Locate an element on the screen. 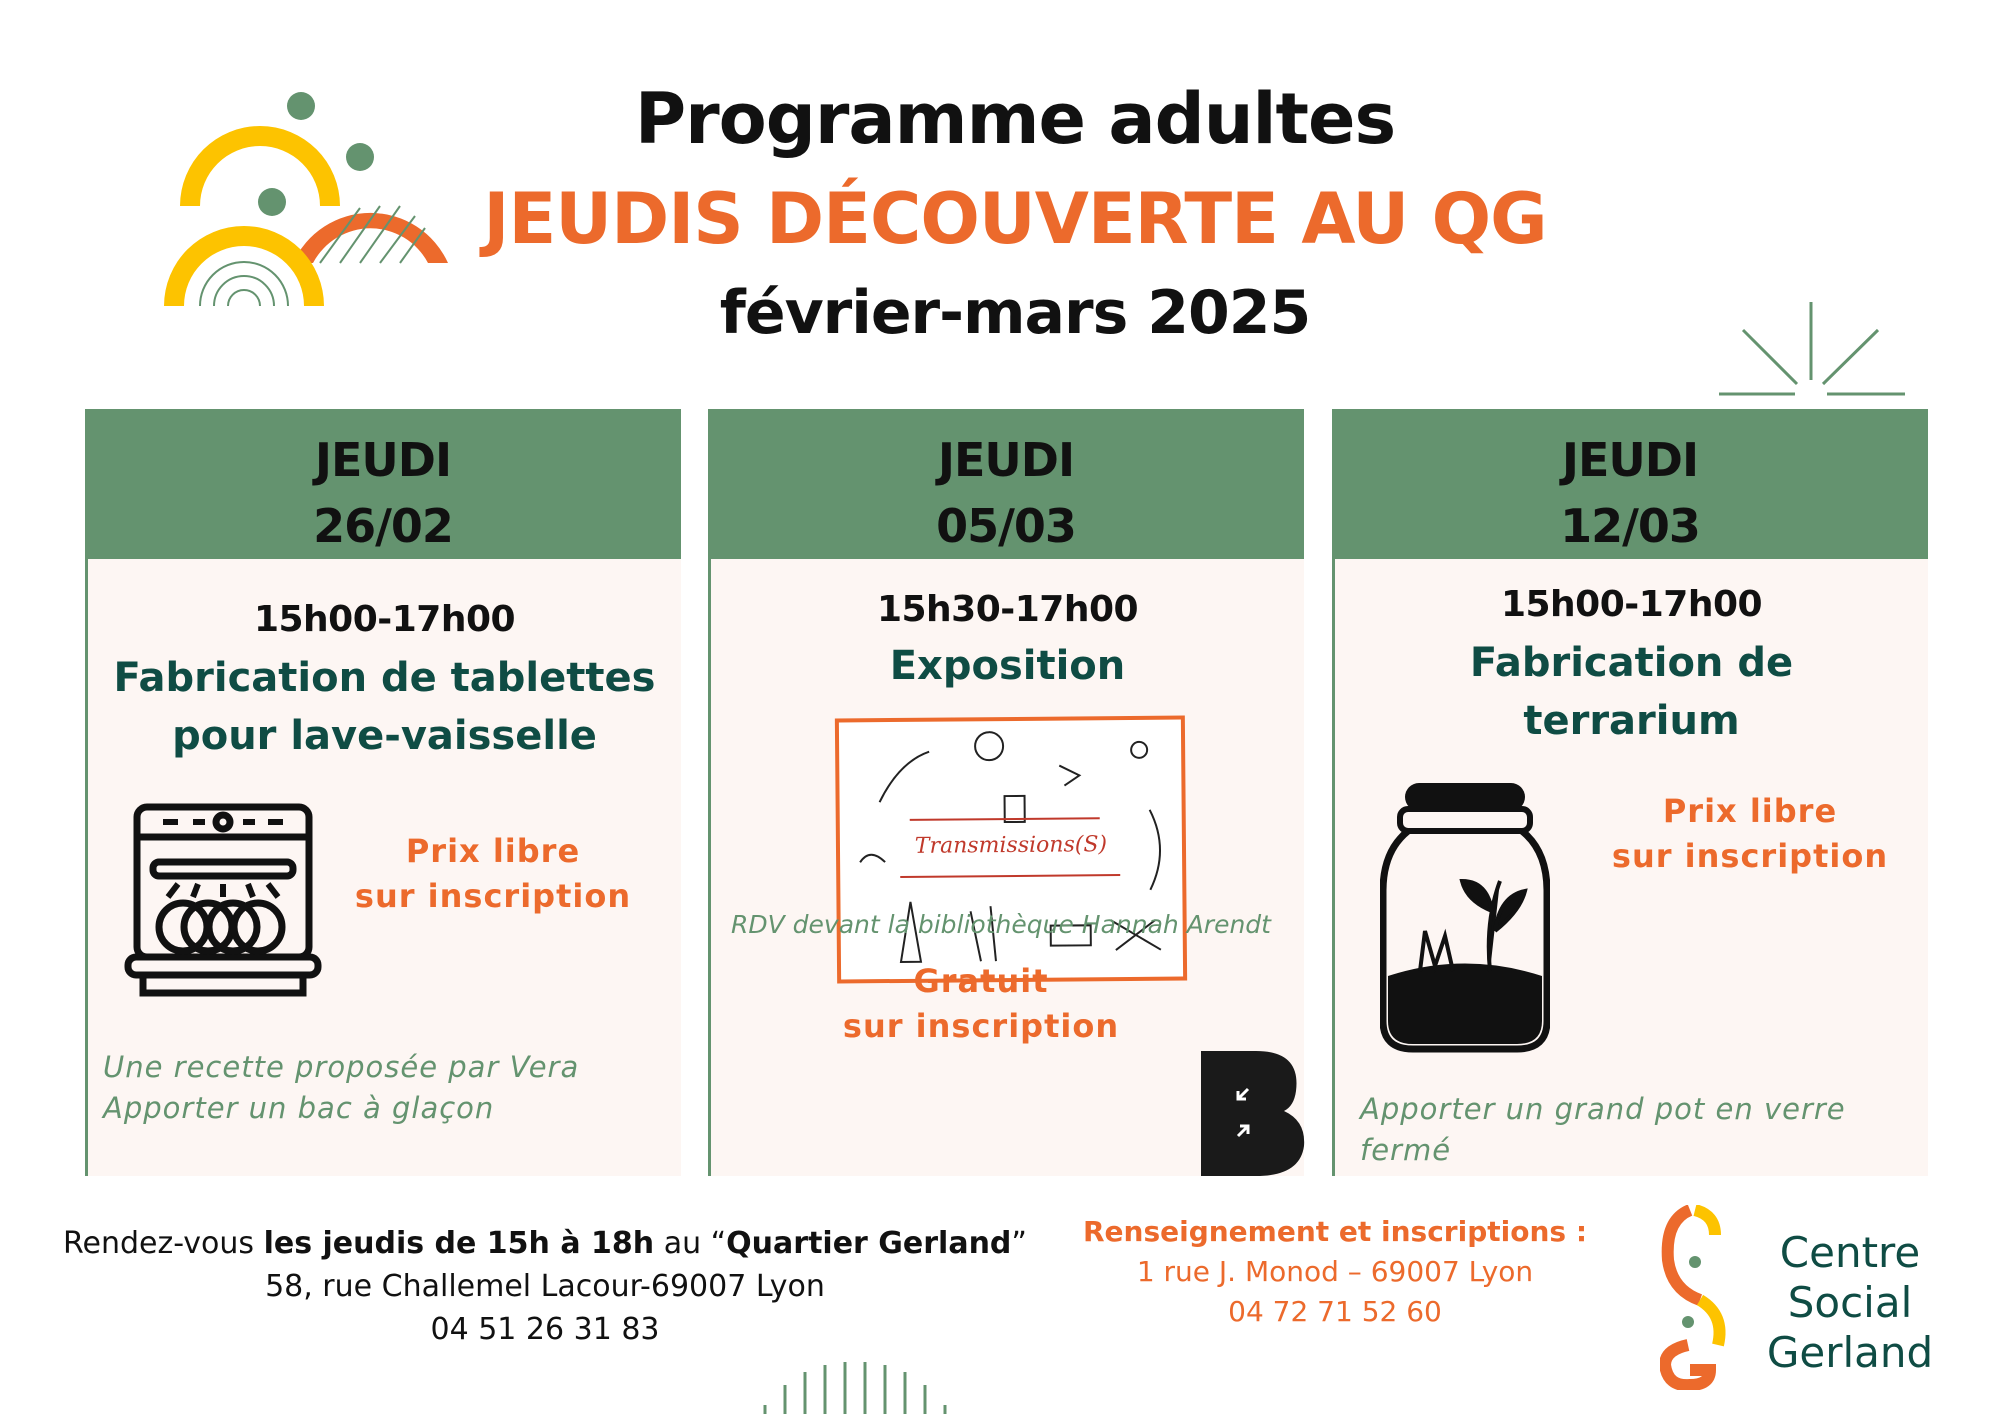  page-subtitle: JEUDIS DÉCOUVERTE AU QG is located at coordinates (1015, 219).